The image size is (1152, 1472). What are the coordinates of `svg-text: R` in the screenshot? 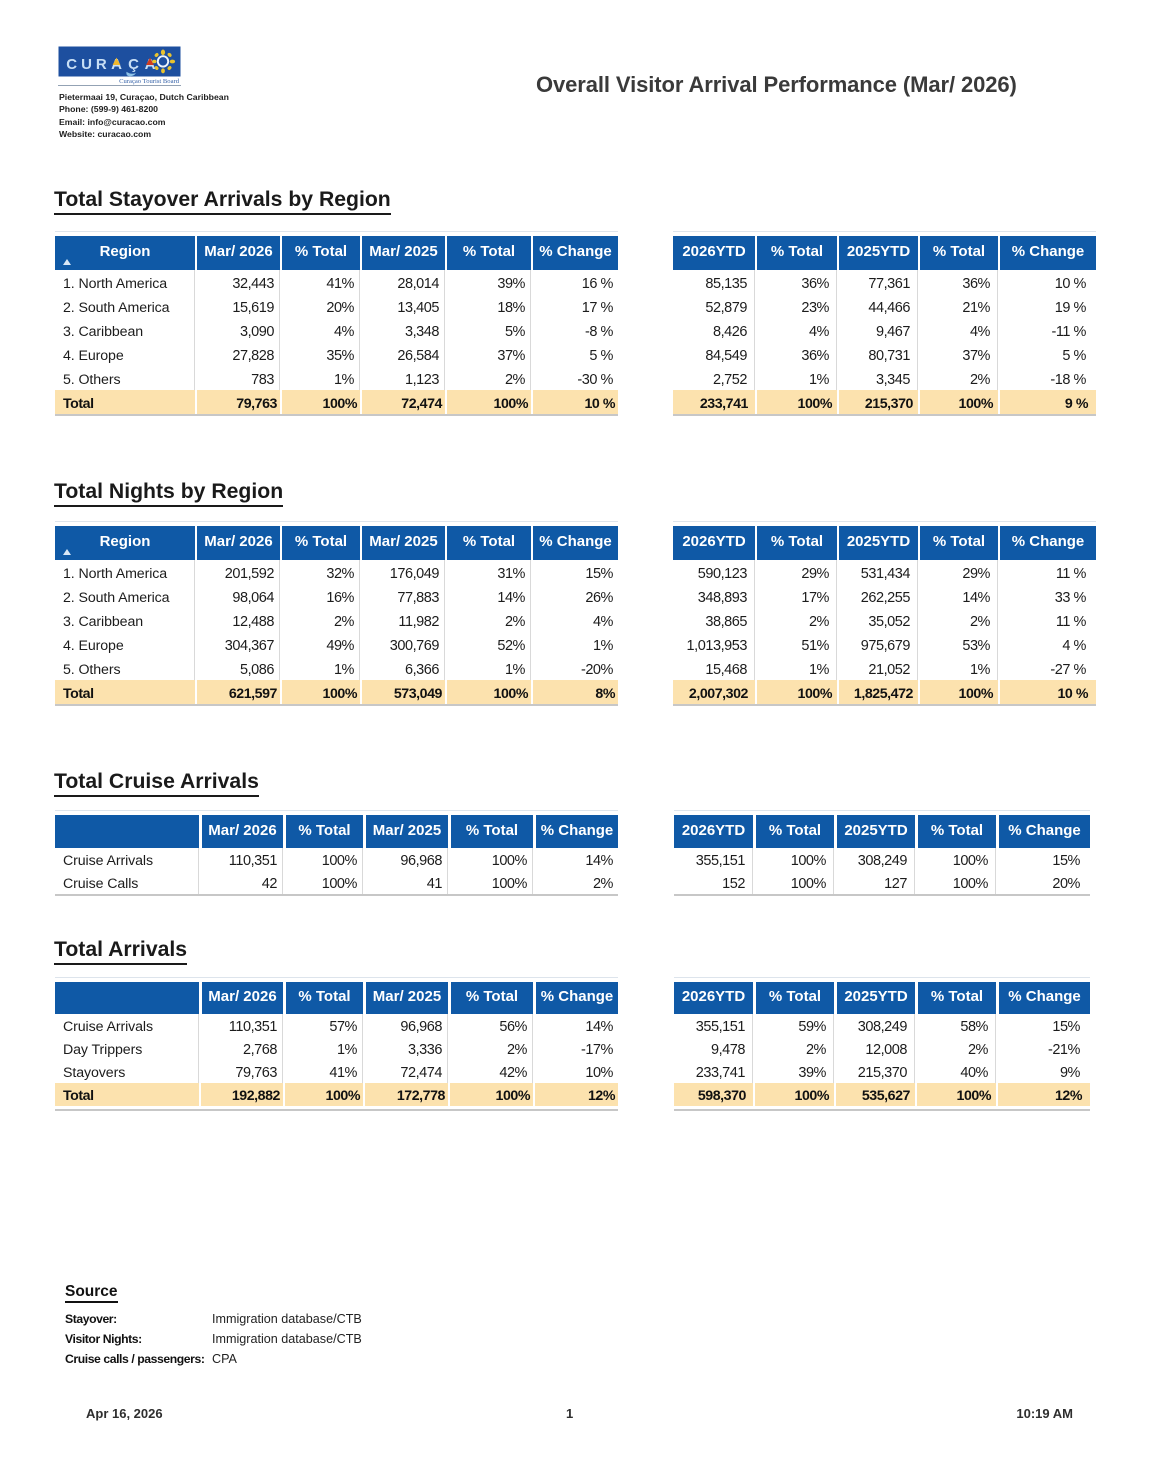 It's located at (101, 64).